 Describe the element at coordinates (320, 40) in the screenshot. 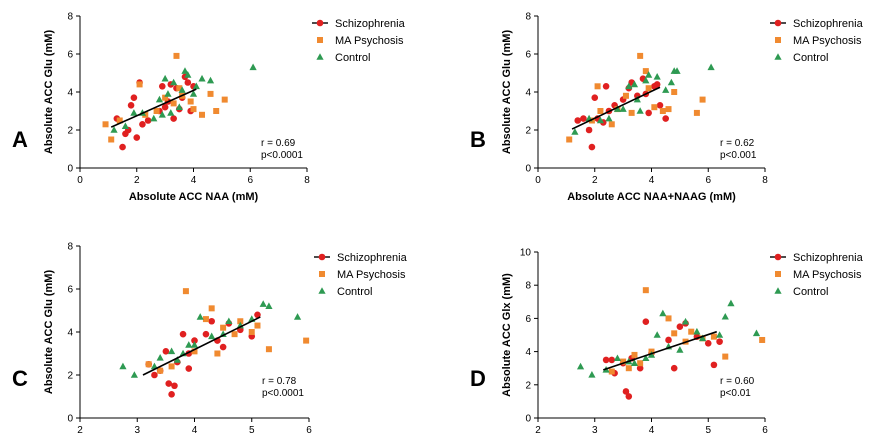

I see `legend-marker-ma-psychosis` at that location.